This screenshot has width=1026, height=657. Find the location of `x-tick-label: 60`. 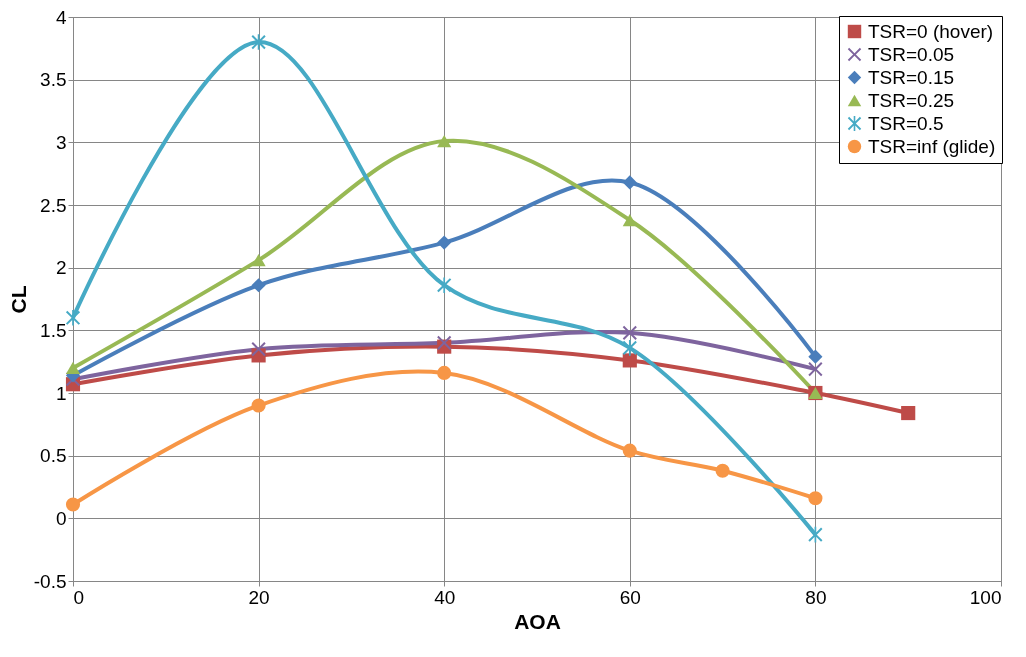

x-tick-label: 60 is located at coordinates (630, 597).